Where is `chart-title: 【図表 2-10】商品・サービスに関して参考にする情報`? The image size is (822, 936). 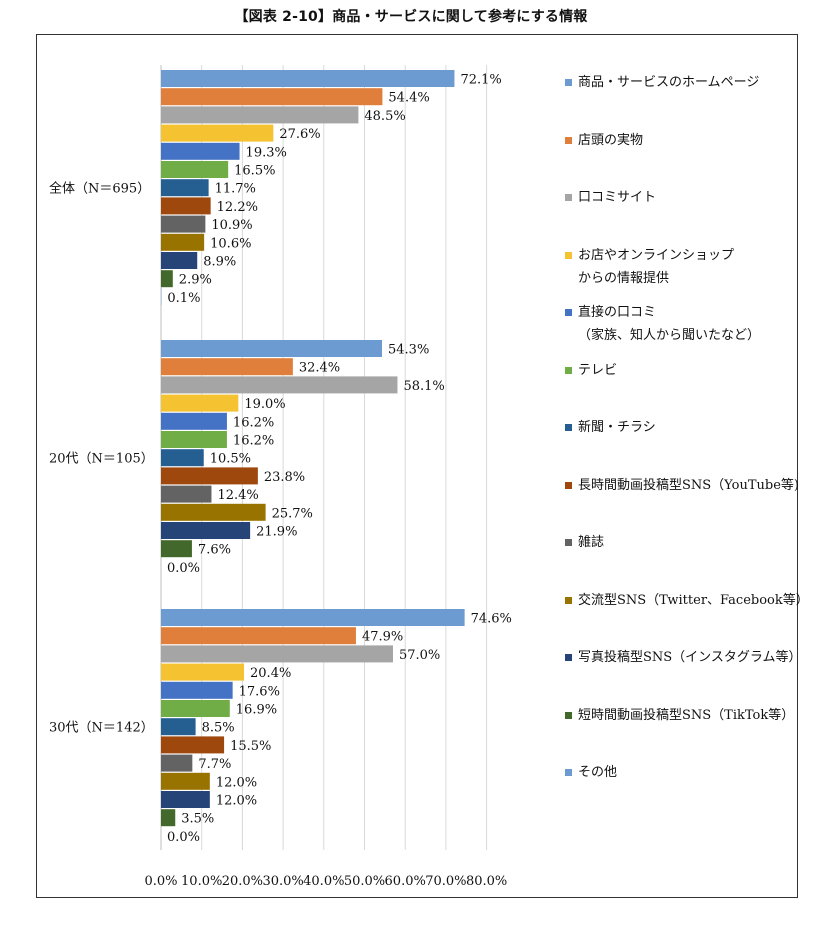
chart-title: 【図表 2-10】商品・サービスに関して参考にする情報 is located at coordinates (411, 17).